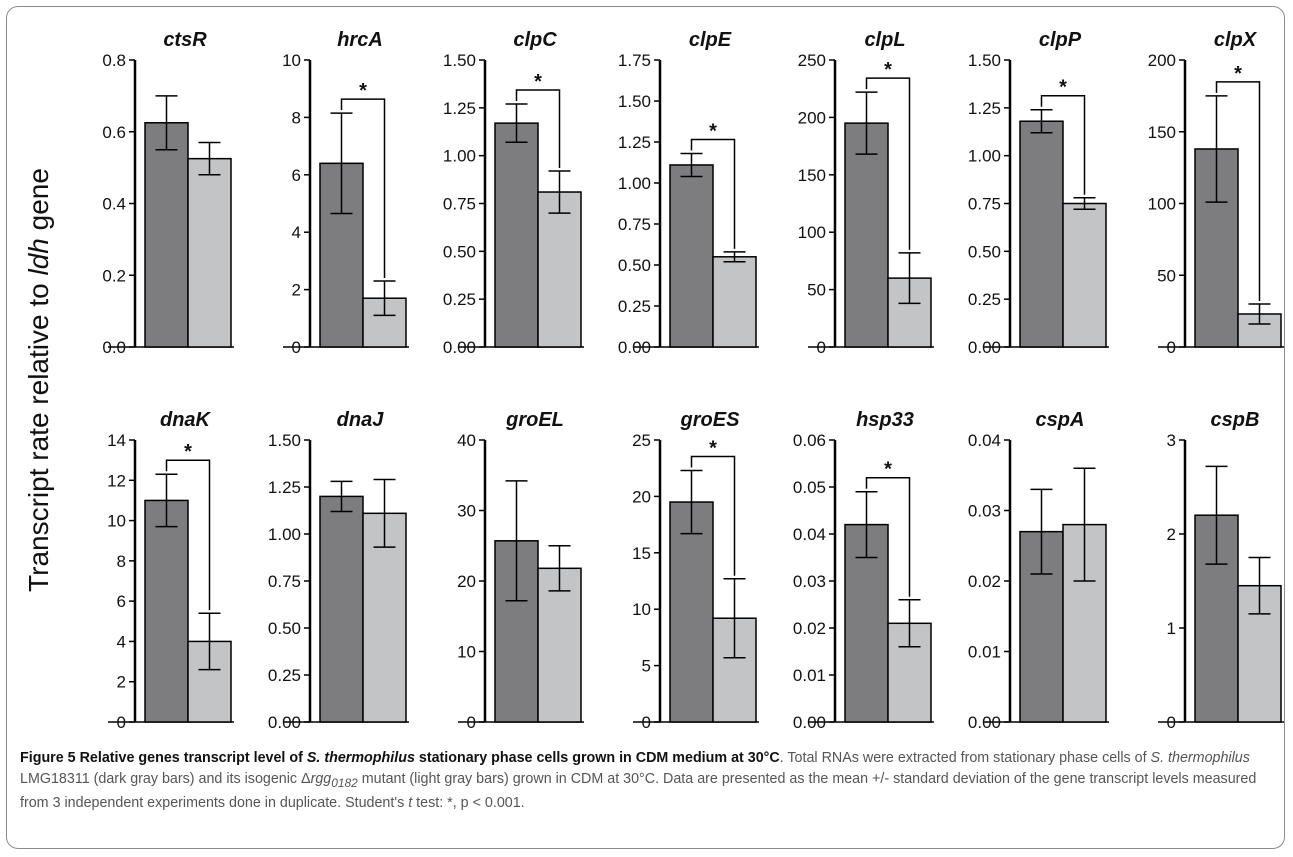 The height and width of the screenshot is (857, 1293). What do you see at coordinates (535, 40) in the screenshot?
I see `panel-title: clpC` at bounding box center [535, 40].